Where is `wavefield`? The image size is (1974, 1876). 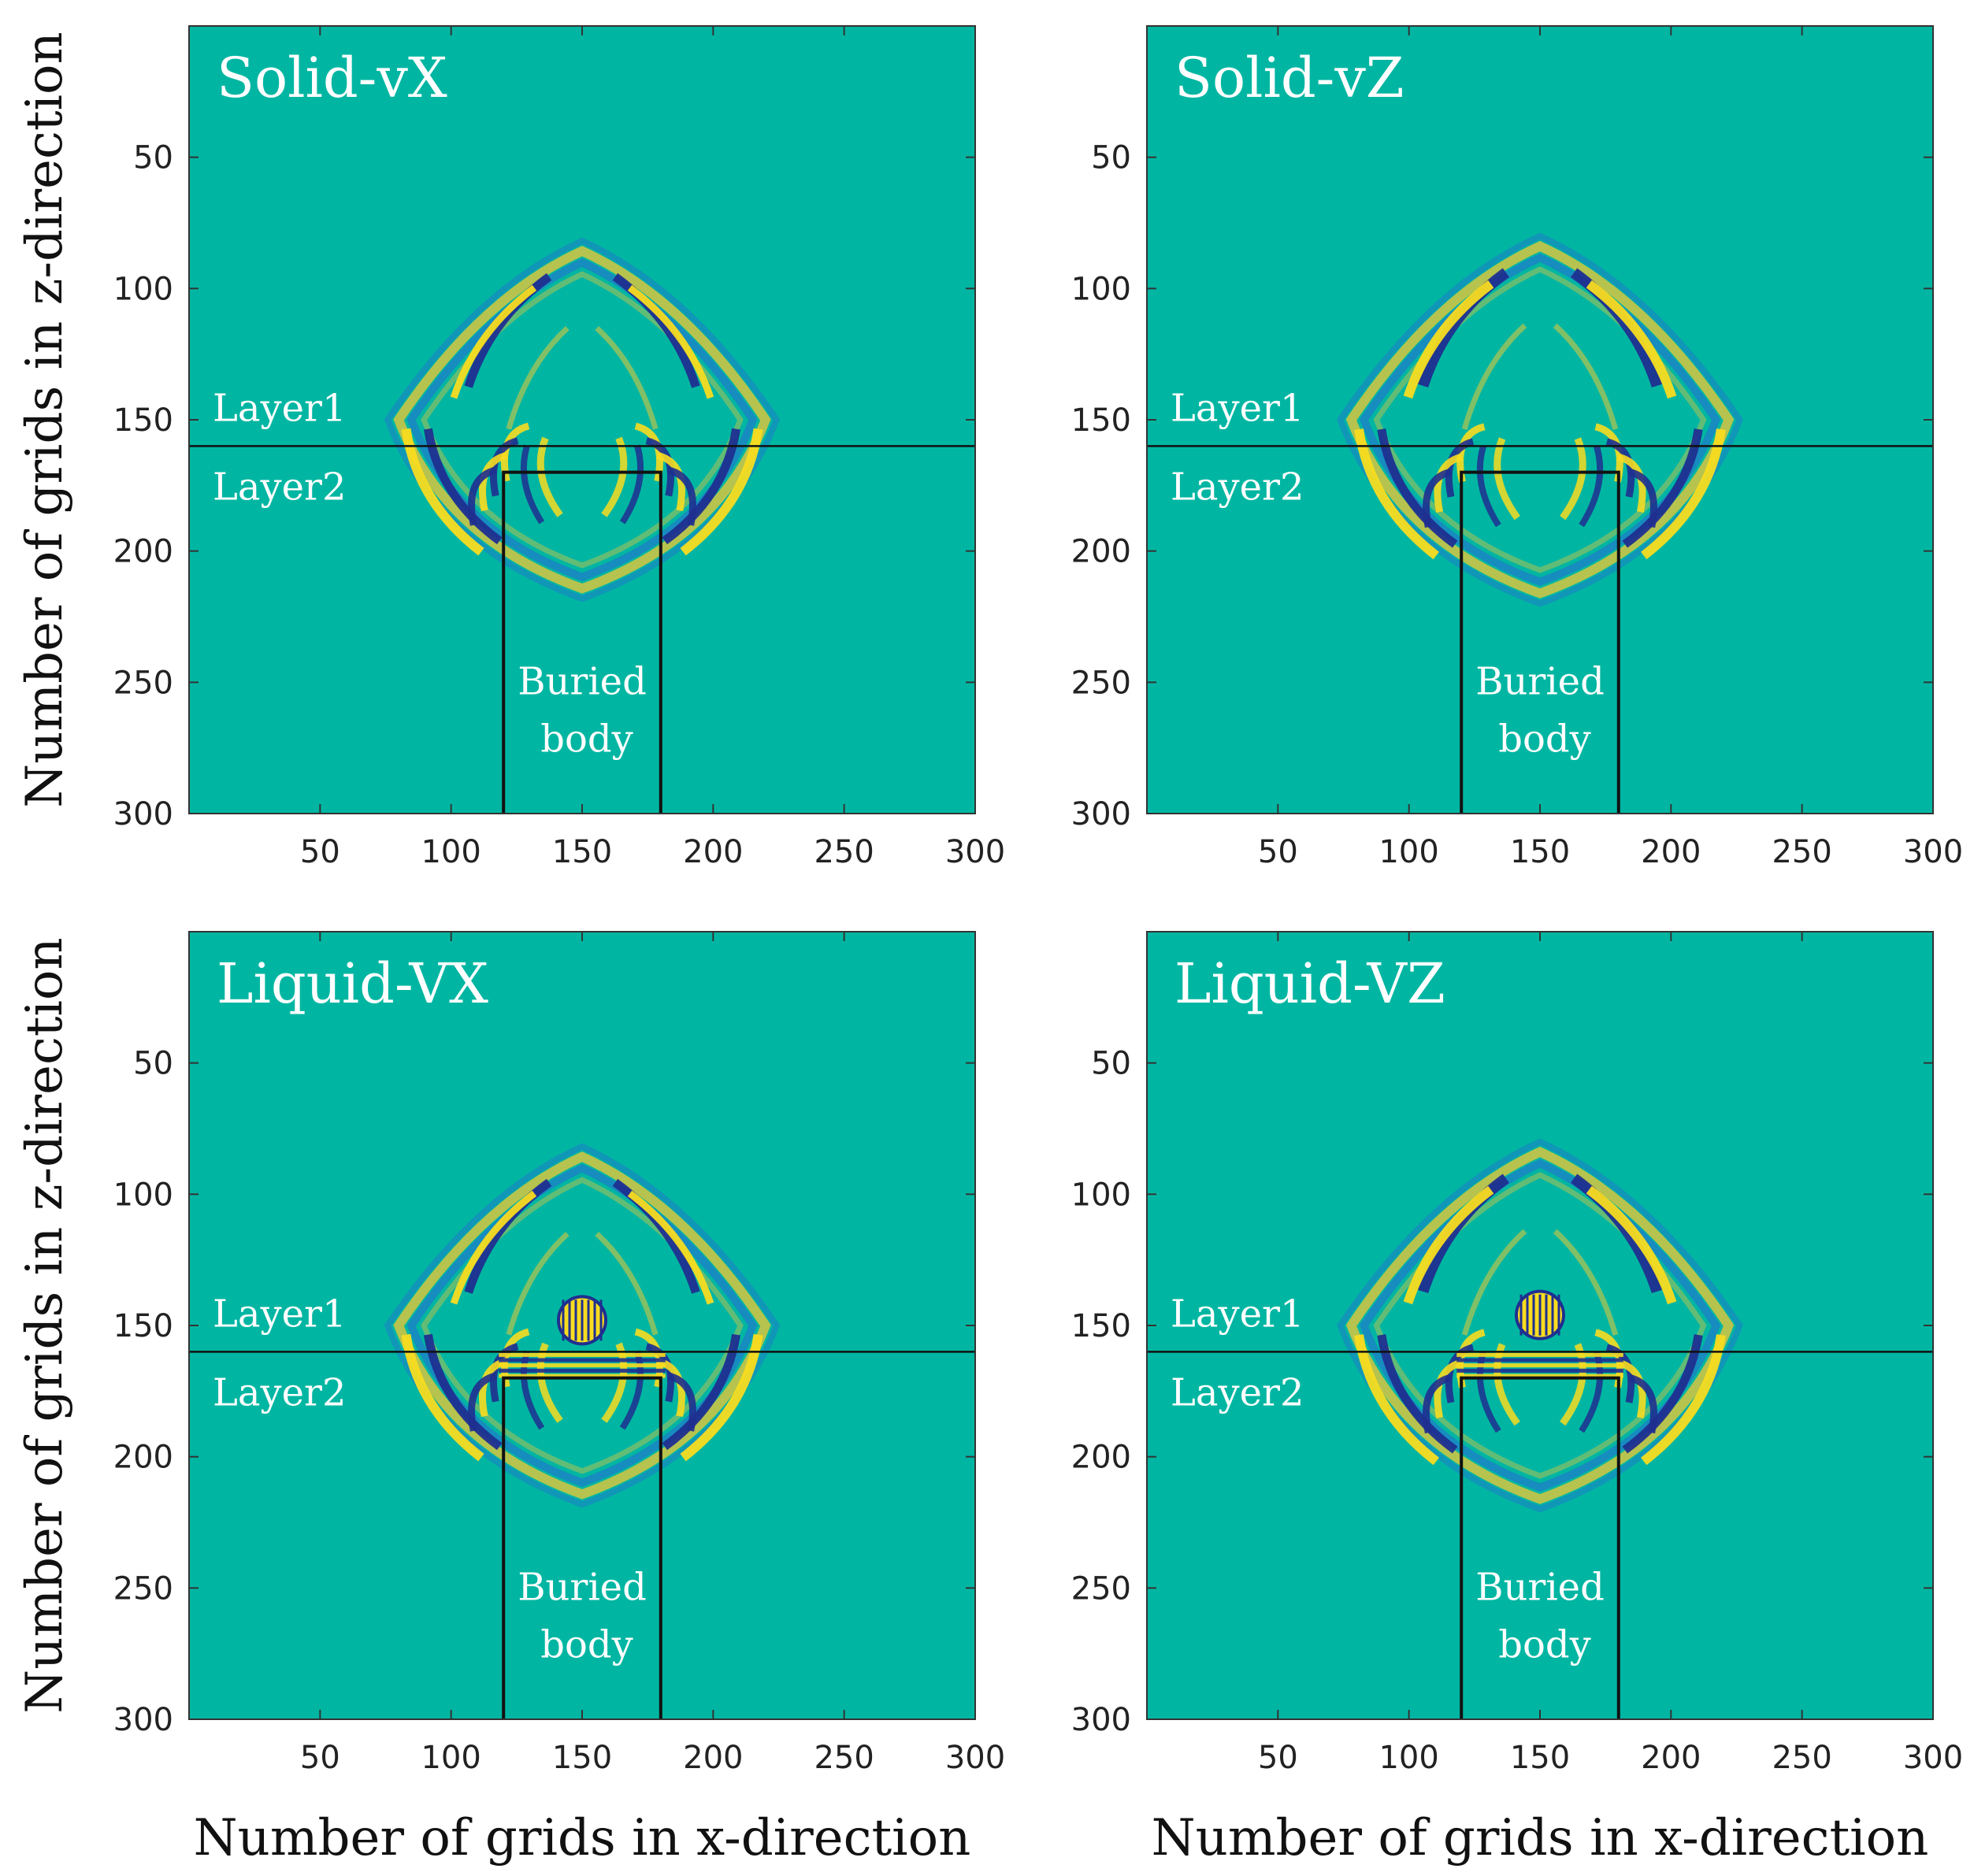 wavefield is located at coordinates (1540, 1325).